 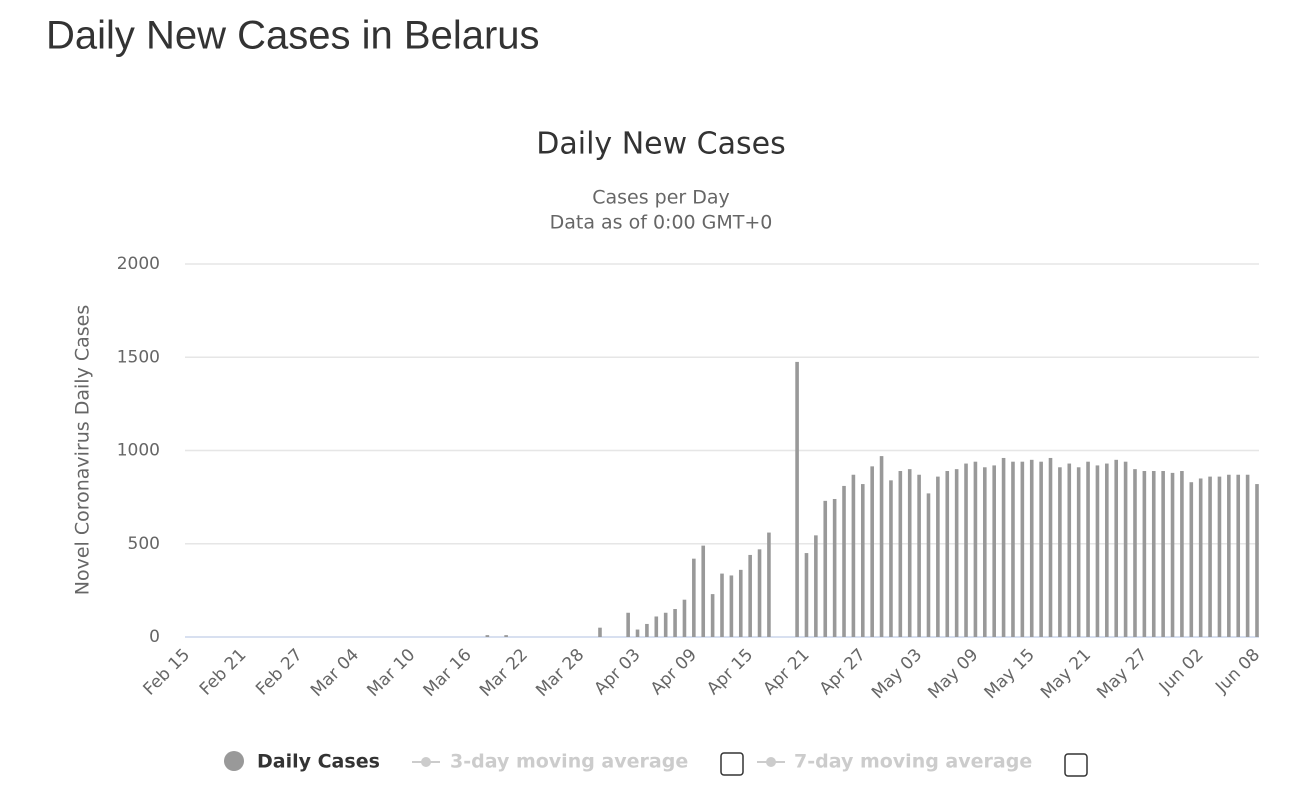 I want to click on legend-label: 3-day moving average, so click(x=569, y=762).